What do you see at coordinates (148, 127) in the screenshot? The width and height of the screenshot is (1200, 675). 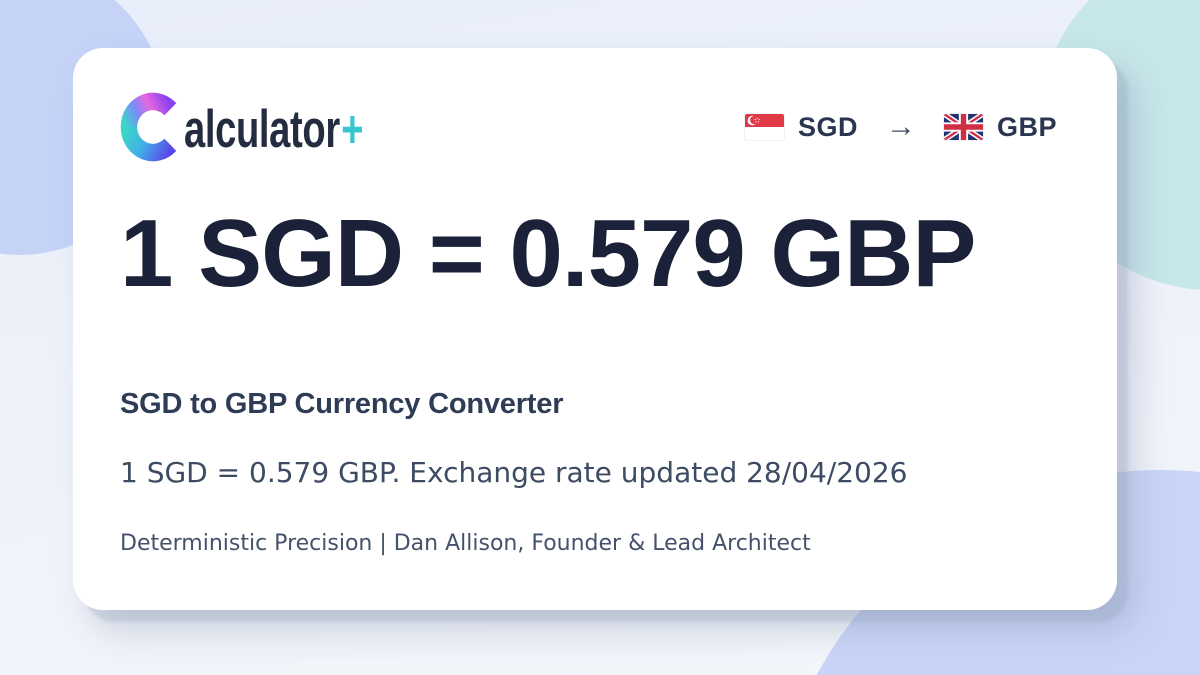 I see `calculator-logo-icon` at bounding box center [148, 127].